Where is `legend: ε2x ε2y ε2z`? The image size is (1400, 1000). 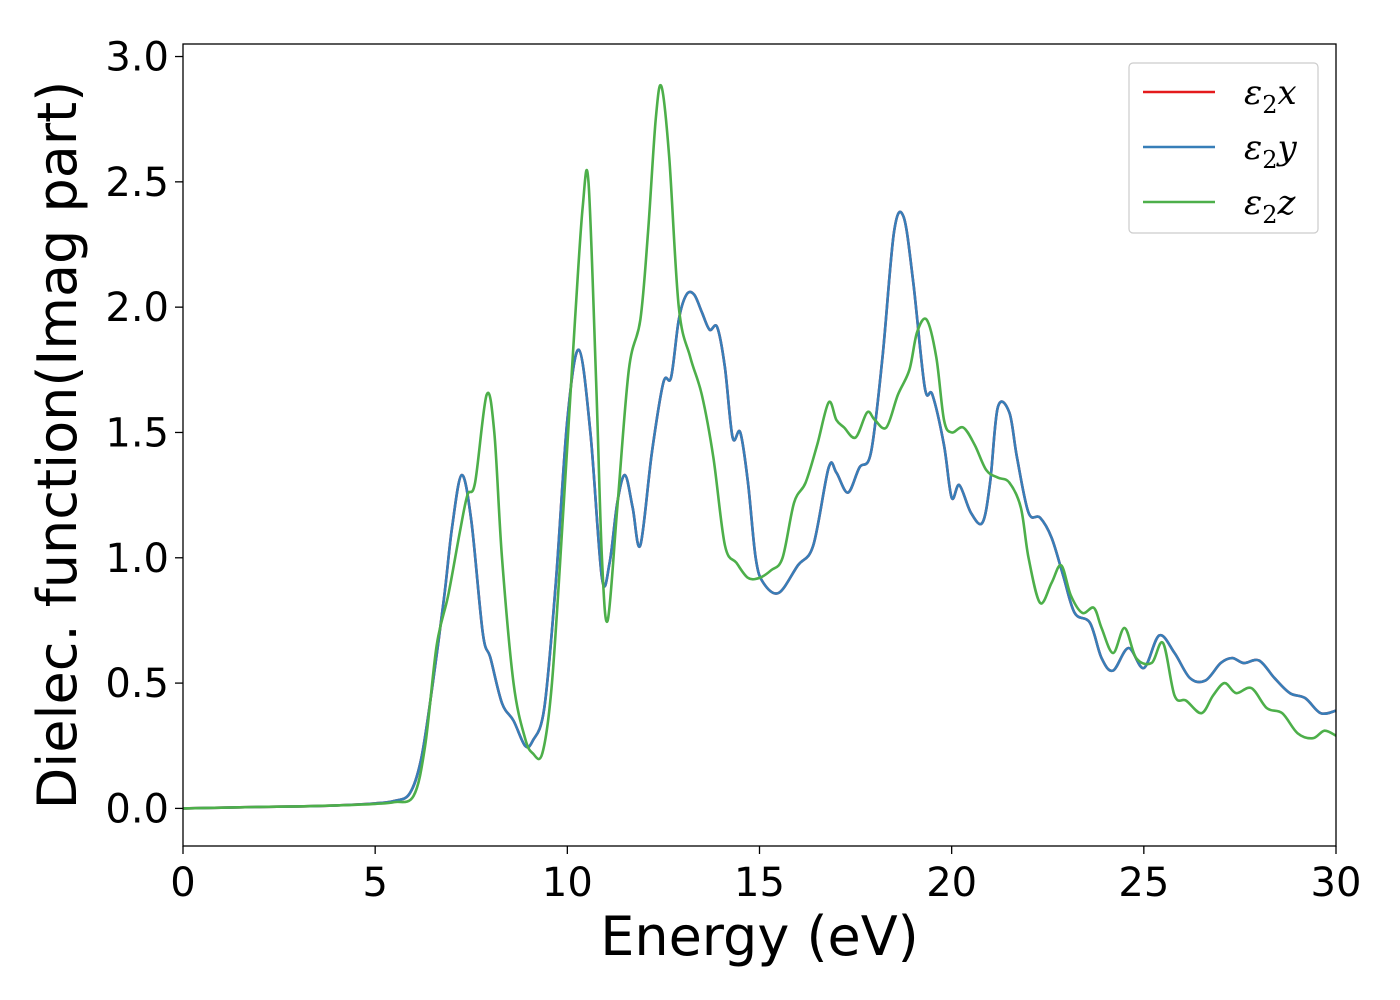
legend: ε2x ε2y ε2z is located at coordinates (1223, 148).